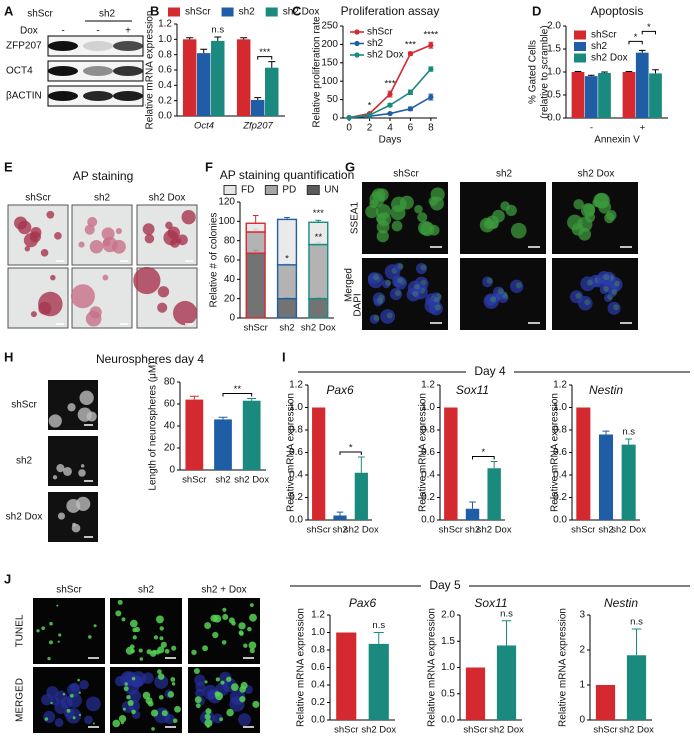  Describe the element at coordinates (560, 452) in the screenshot. I see `y-tick-label: 0.6` at that location.